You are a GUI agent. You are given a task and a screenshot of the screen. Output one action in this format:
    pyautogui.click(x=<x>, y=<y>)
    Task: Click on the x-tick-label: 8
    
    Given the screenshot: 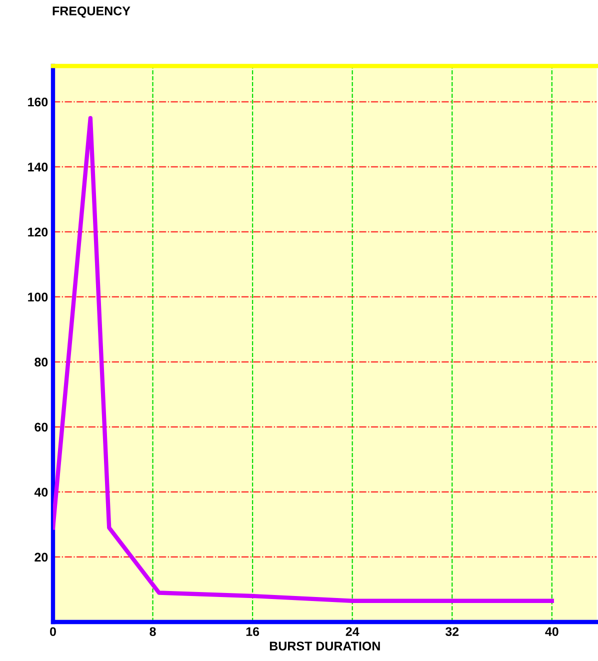 What is the action you would take?
    pyautogui.click(x=153, y=631)
    